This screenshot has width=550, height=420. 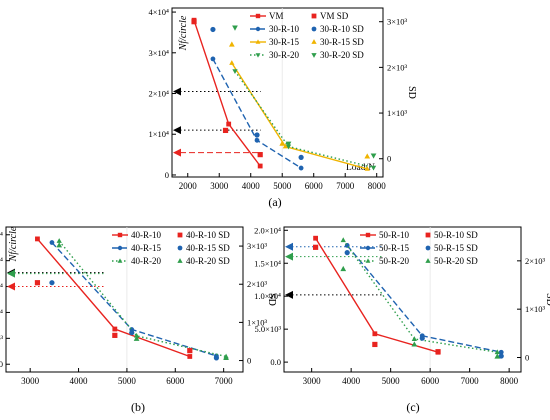 I want to click on y-tick-label: 2×10⁴, so click(x=158, y=94).